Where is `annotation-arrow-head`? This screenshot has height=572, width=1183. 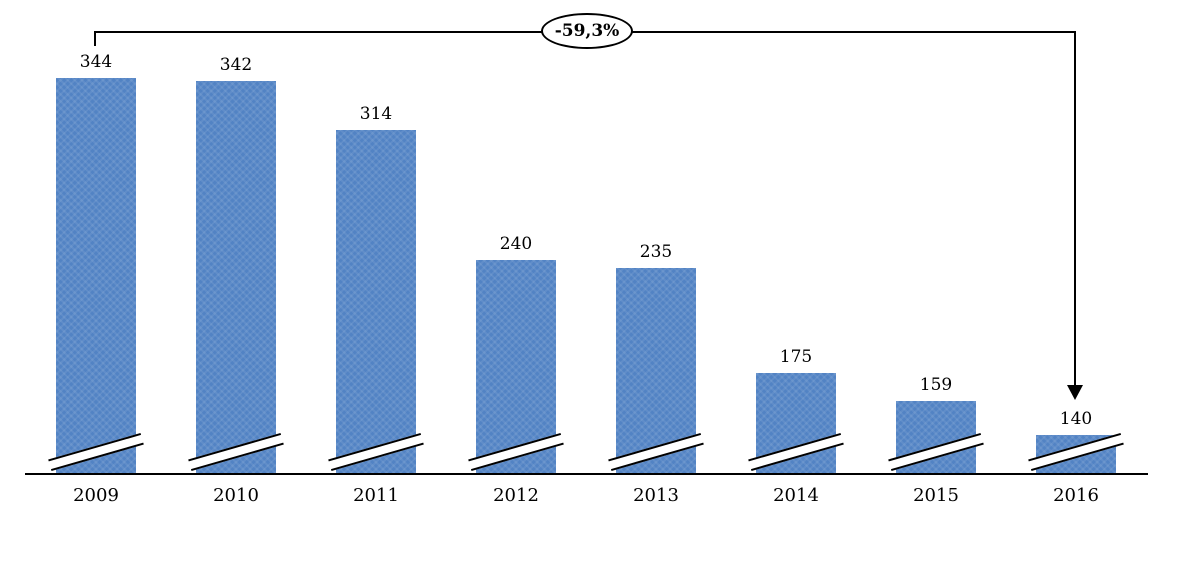
annotation-arrow-head is located at coordinates (1075, 392).